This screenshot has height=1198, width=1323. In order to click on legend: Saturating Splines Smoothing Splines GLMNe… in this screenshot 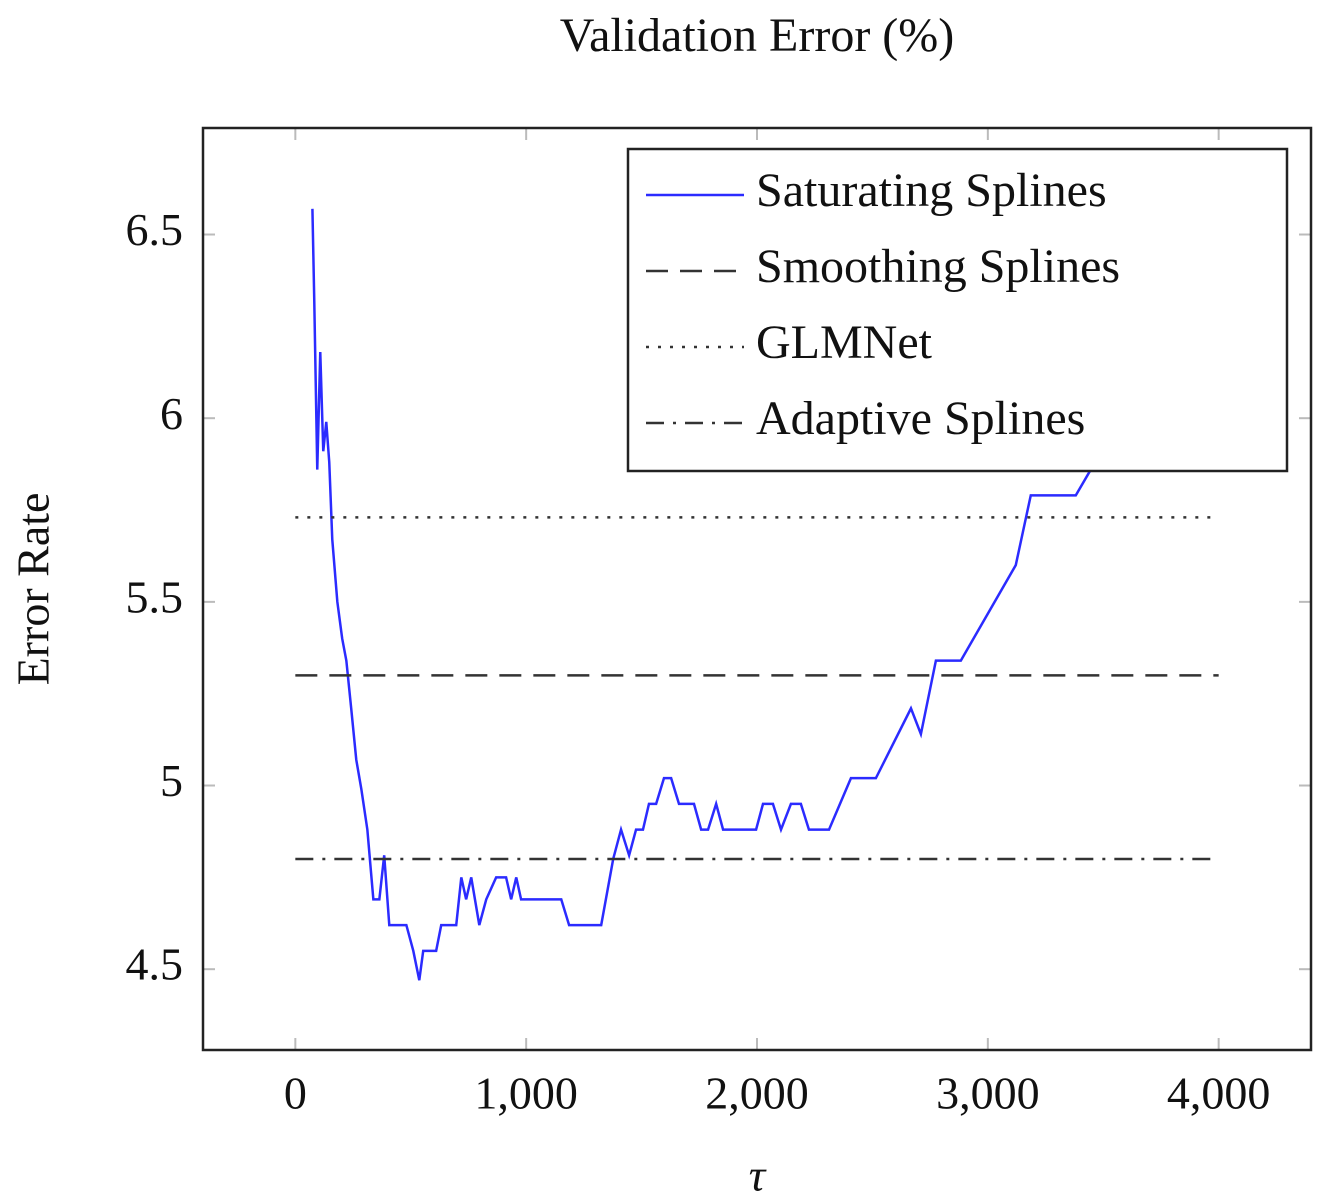, I will do `click(957, 310)`.